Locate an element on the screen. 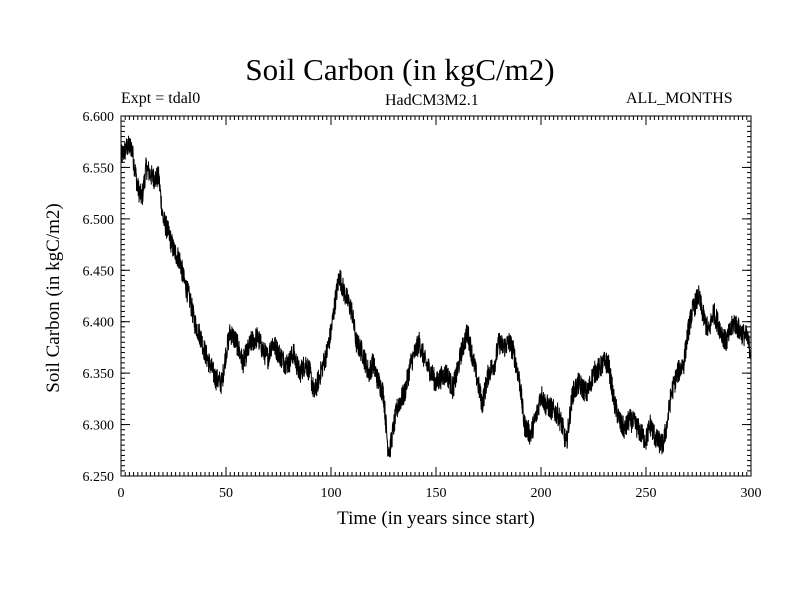  y-tick-label: 6.600 is located at coordinates (99, 117).